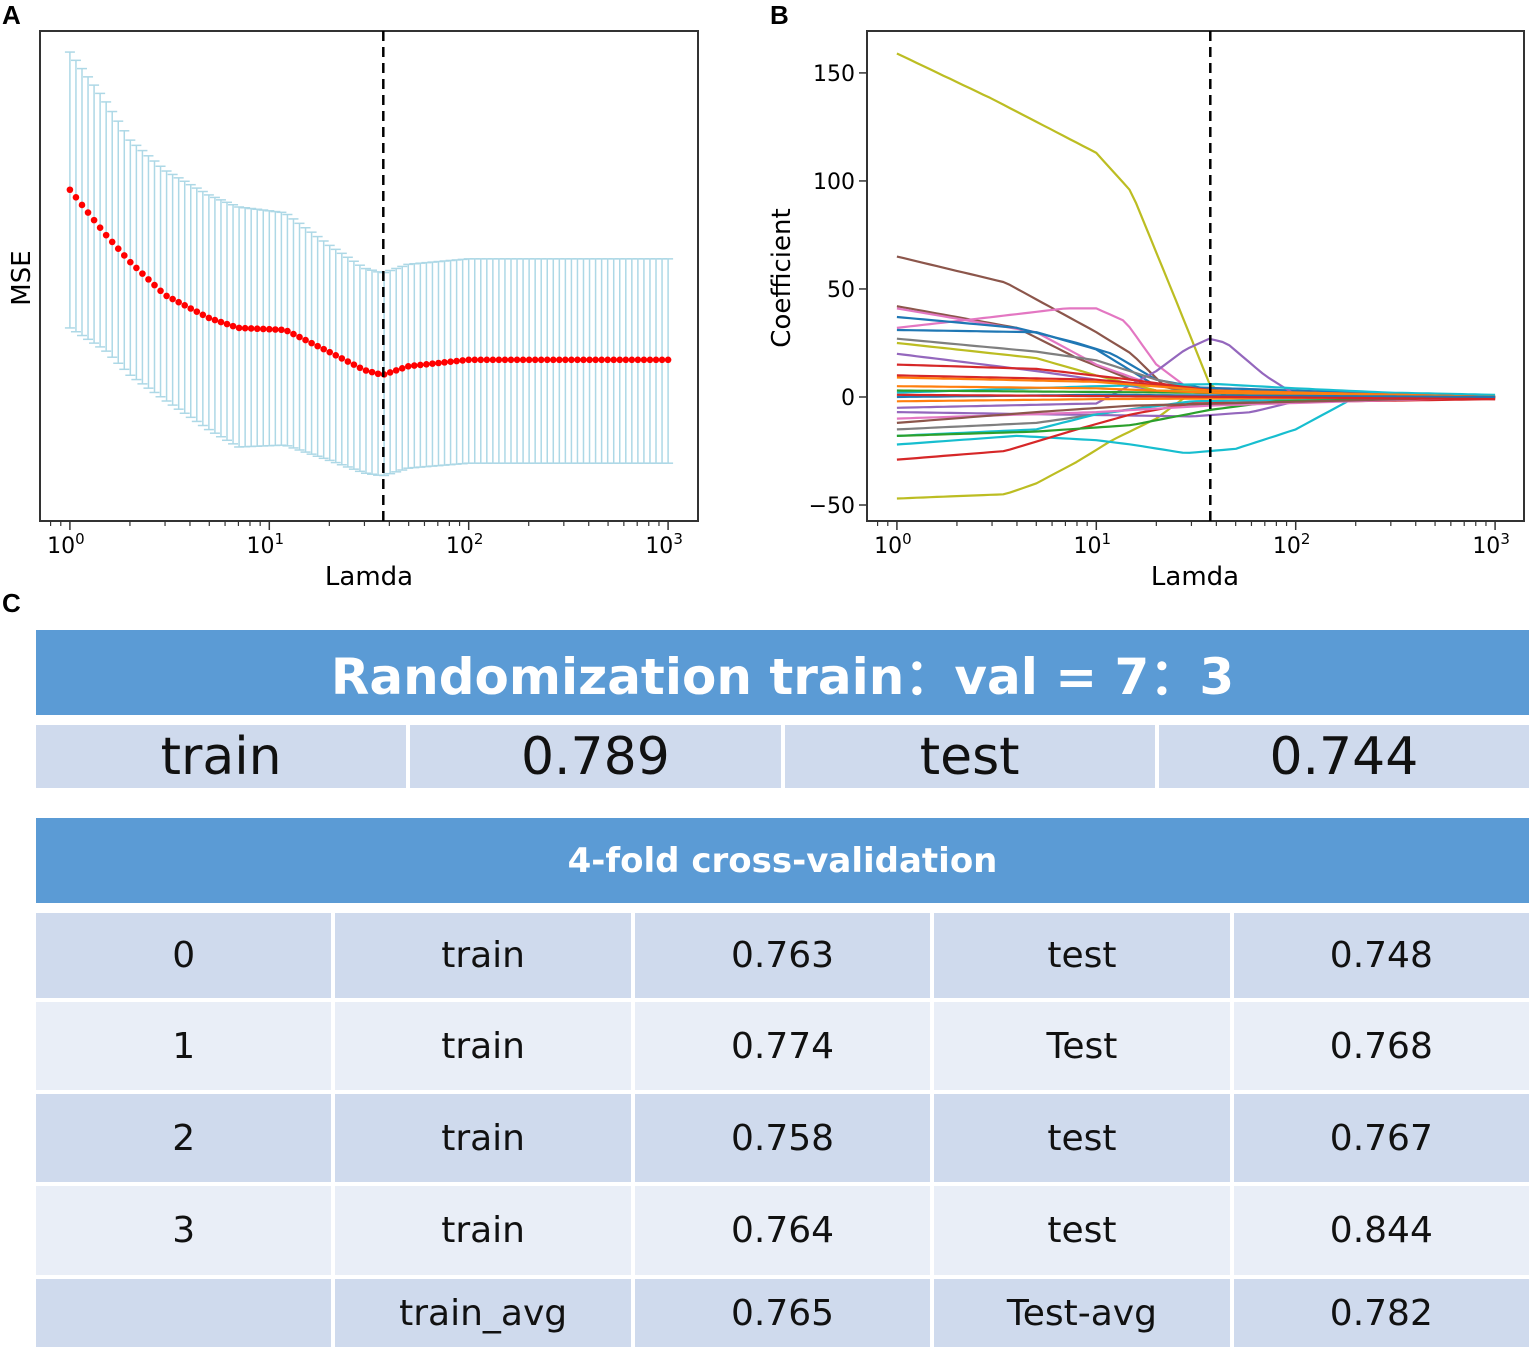 This screenshot has height=1358, width=1540. I want to click on test-avg-score: 0.782, so click(1381, 1313).